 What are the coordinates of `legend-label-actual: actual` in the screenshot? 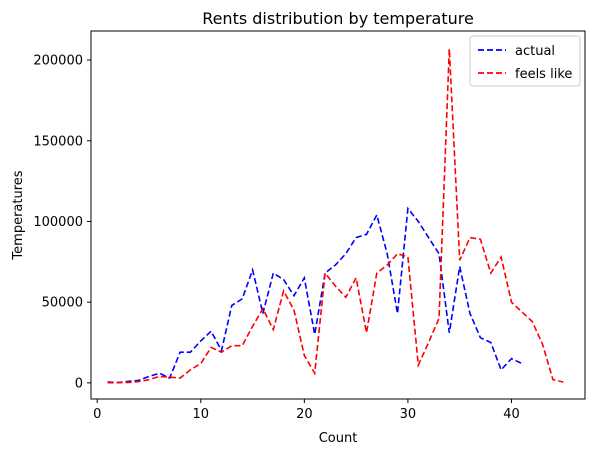 It's located at (535, 51).